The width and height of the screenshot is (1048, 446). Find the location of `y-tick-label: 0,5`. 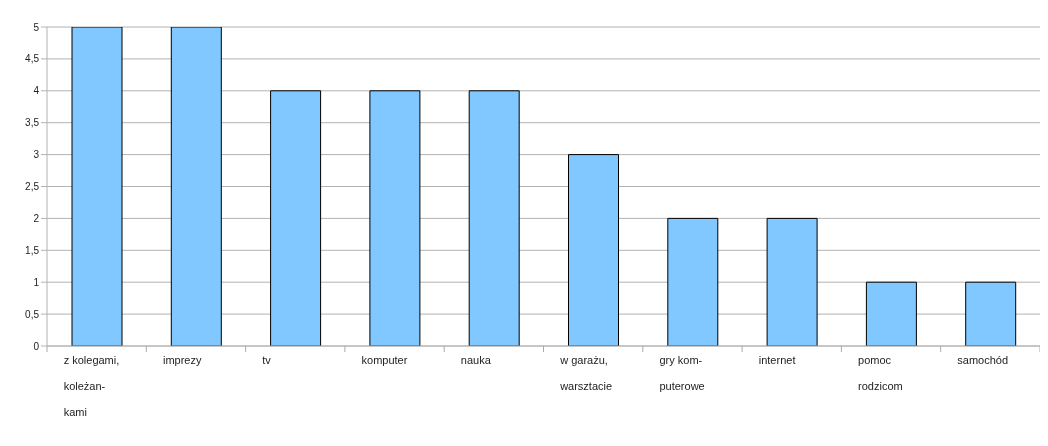

y-tick-label: 0,5 is located at coordinates (32, 314).